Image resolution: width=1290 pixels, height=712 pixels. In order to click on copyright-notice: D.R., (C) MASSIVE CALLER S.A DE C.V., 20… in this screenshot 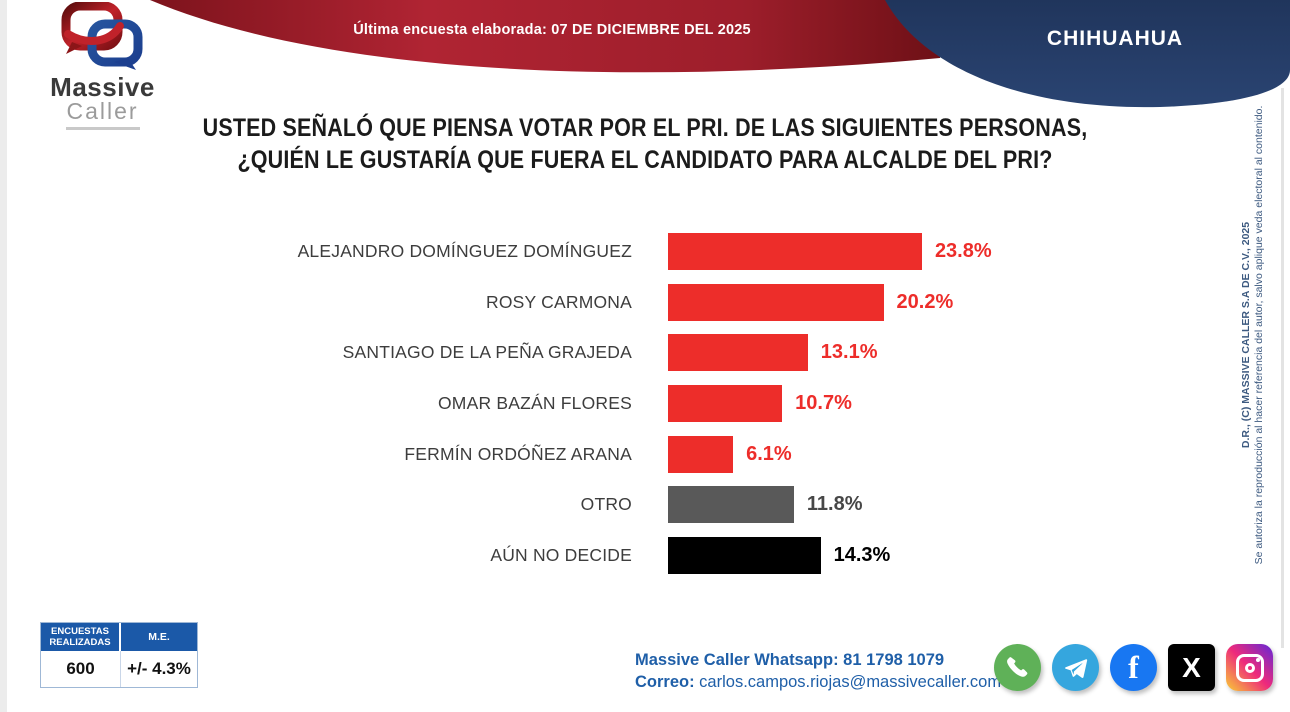, I will do `click(1253, 335)`.